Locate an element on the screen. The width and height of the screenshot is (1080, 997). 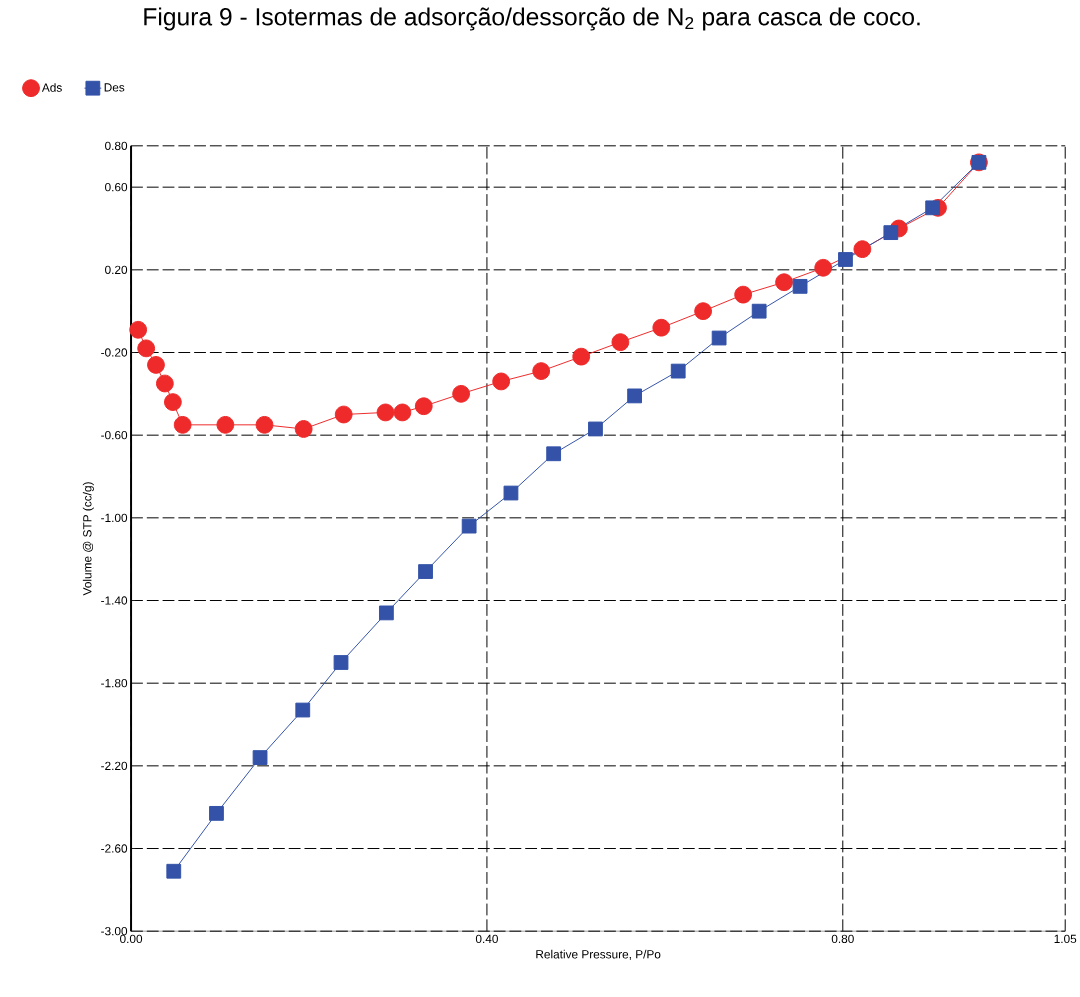
y-tick-label: -1.80 is located at coordinates (114, 683).